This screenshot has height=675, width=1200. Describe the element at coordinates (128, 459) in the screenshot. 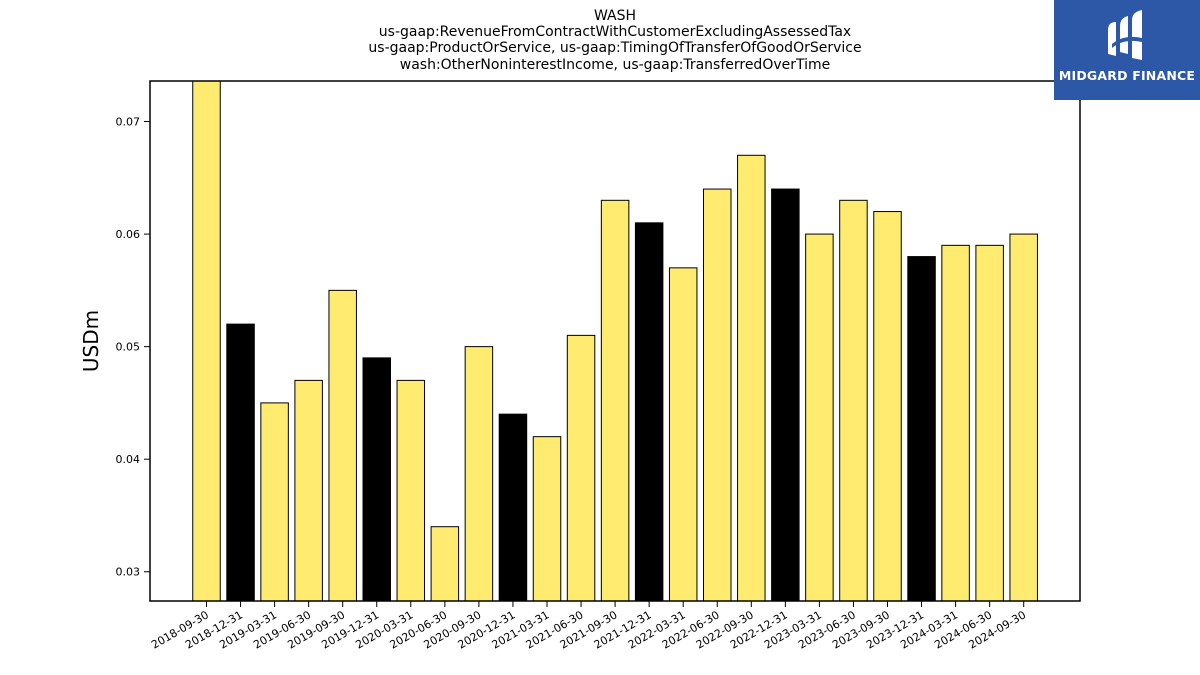

I see `y-tick-label: 0.04` at that location.